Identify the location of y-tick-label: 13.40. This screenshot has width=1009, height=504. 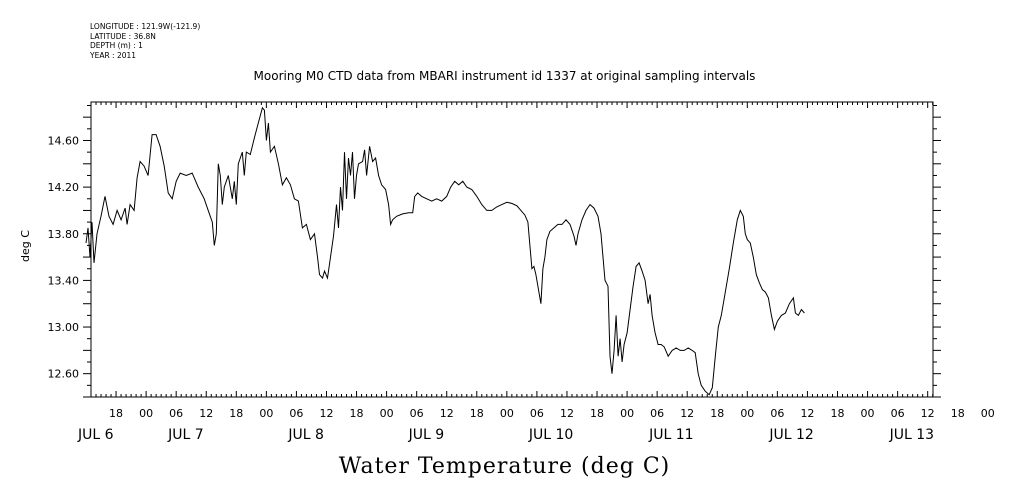
(64, 280).